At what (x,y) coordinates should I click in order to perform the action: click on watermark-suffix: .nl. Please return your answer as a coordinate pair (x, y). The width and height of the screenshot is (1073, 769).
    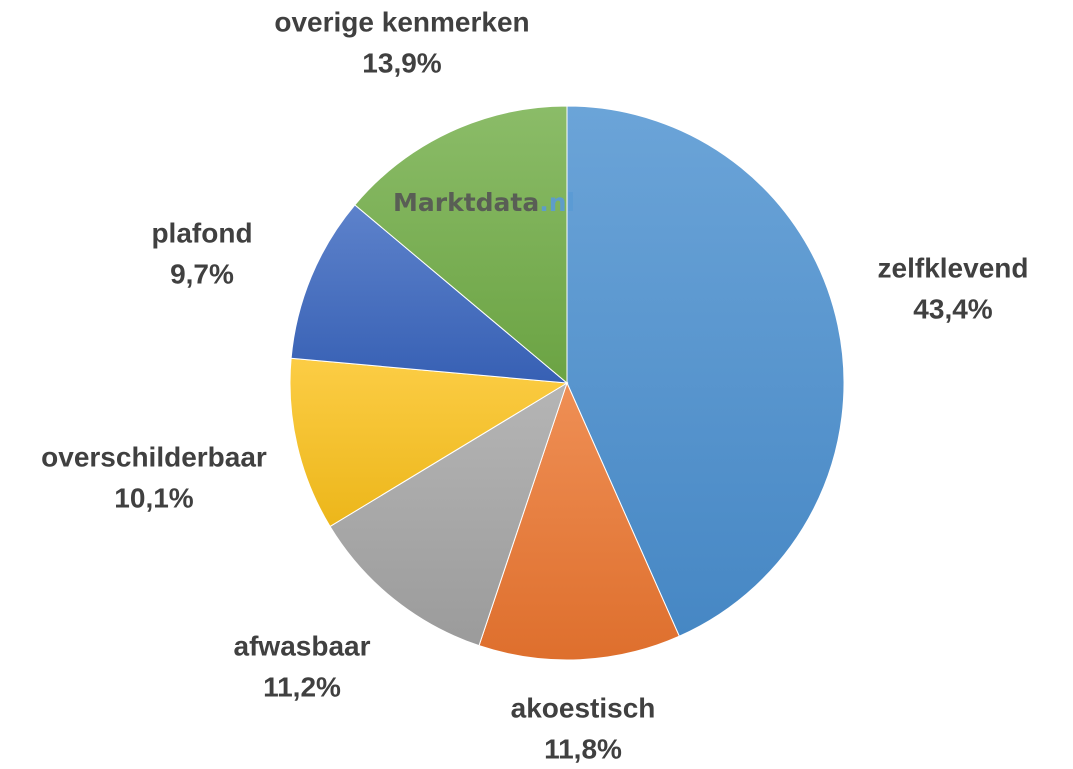
    Looking at the image, I should click on (557, 202).